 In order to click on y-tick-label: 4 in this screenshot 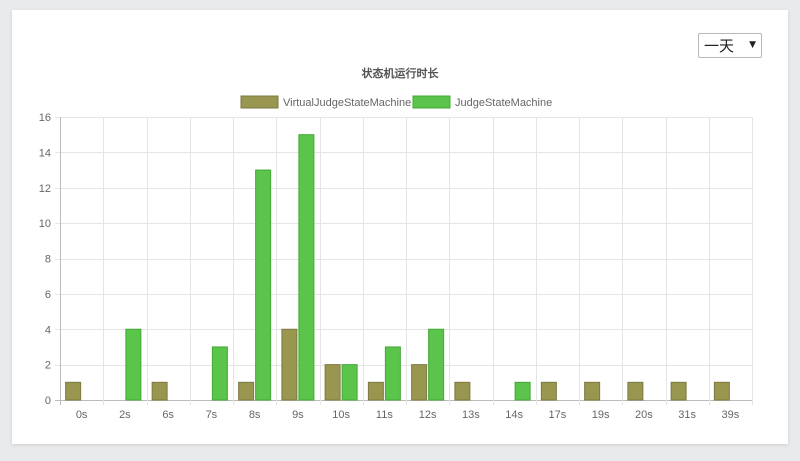, I will do `click(48, 330)`.